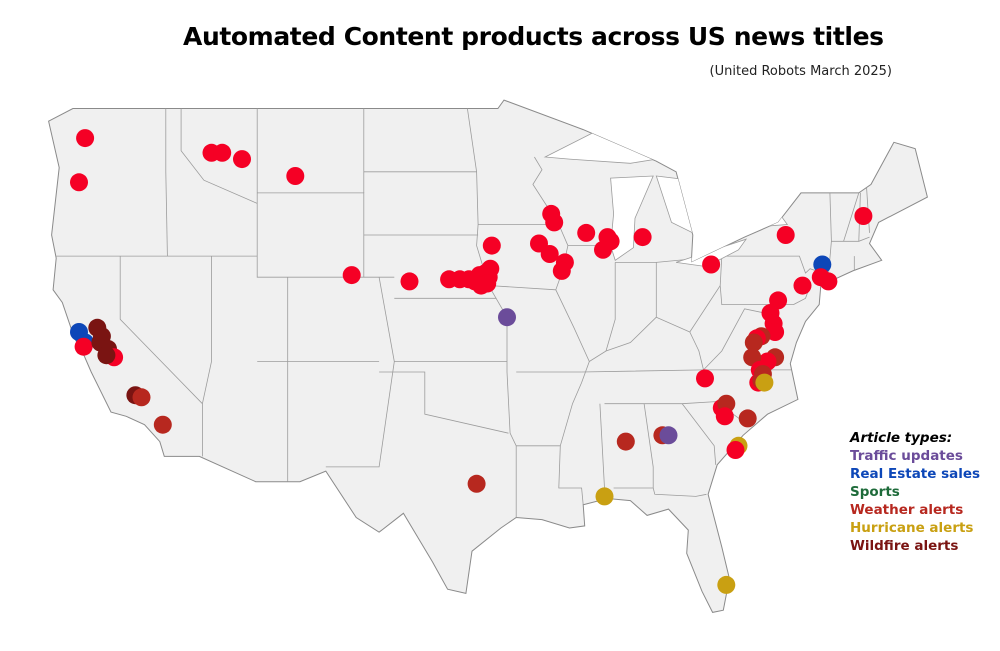 Image resolution: width=1000 pixels, height=651 pixels. Describe the element at coordinates (907, 510) in the screenshot. I see `legend-item-weather-alerts: Weather alerts` at that location.